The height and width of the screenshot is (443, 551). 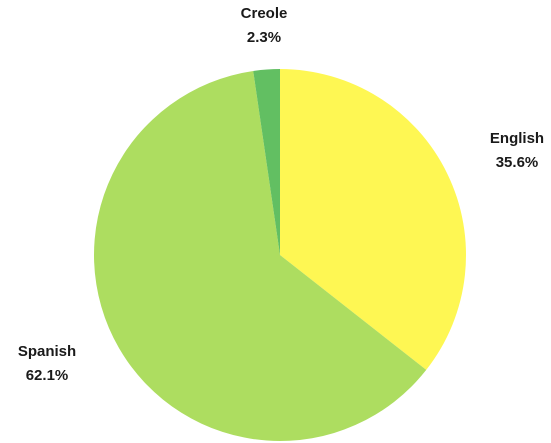 I want to click on slice-label-creole: Creole, so click(x=264, y=13).